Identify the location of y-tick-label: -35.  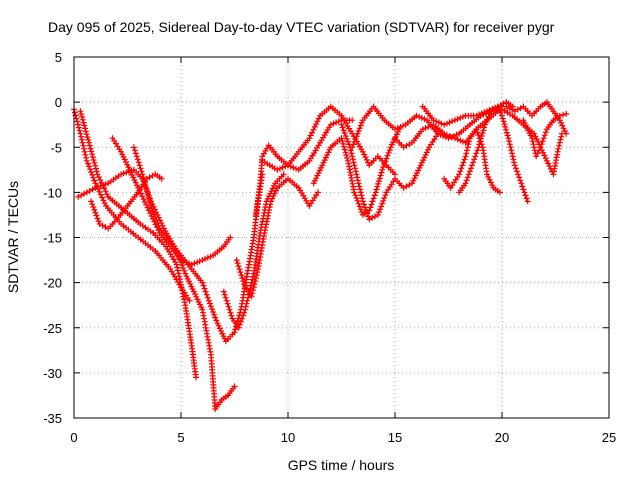
(52, 418).